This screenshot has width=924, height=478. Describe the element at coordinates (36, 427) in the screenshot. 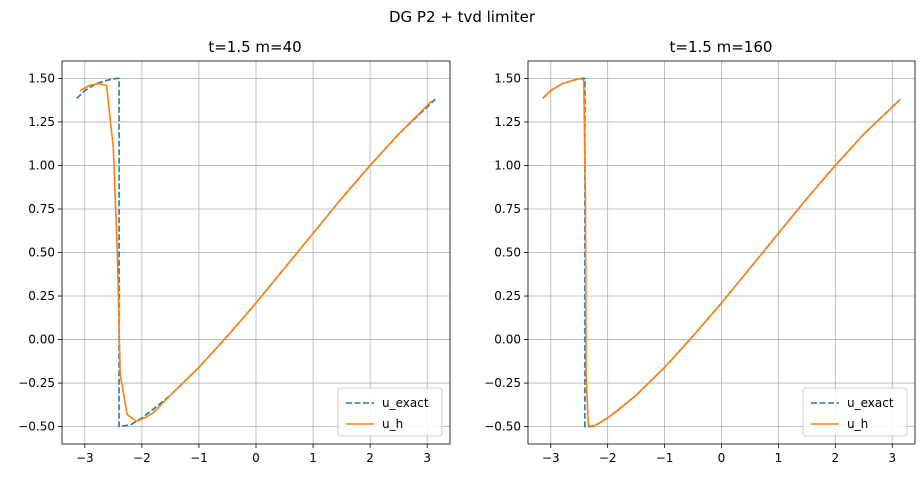

I see `left-y-tick-label: −0.50` at that location.